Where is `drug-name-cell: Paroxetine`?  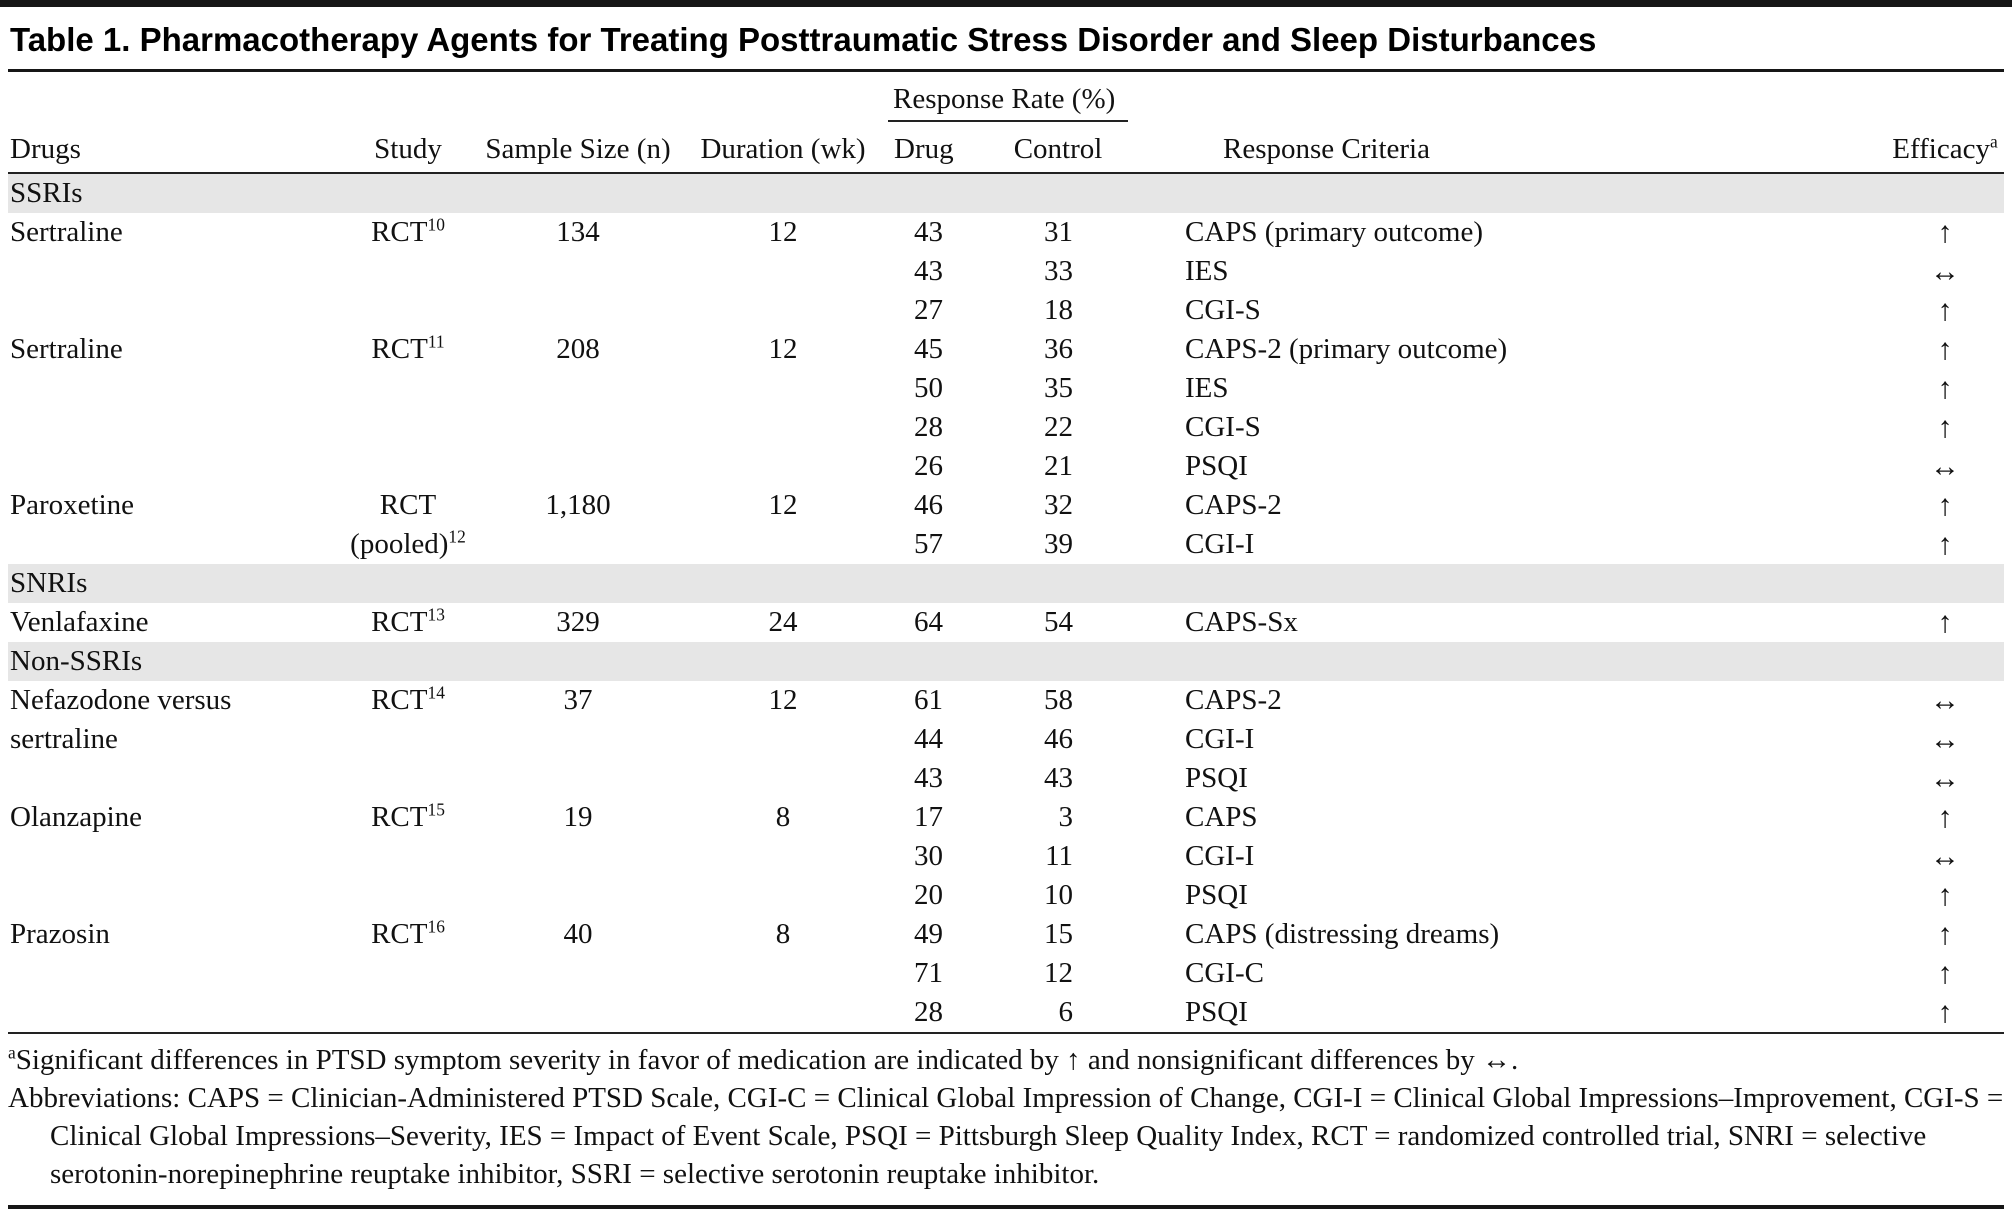
drug-name-cell: Paroxetine is located at coordinates (72, 505).